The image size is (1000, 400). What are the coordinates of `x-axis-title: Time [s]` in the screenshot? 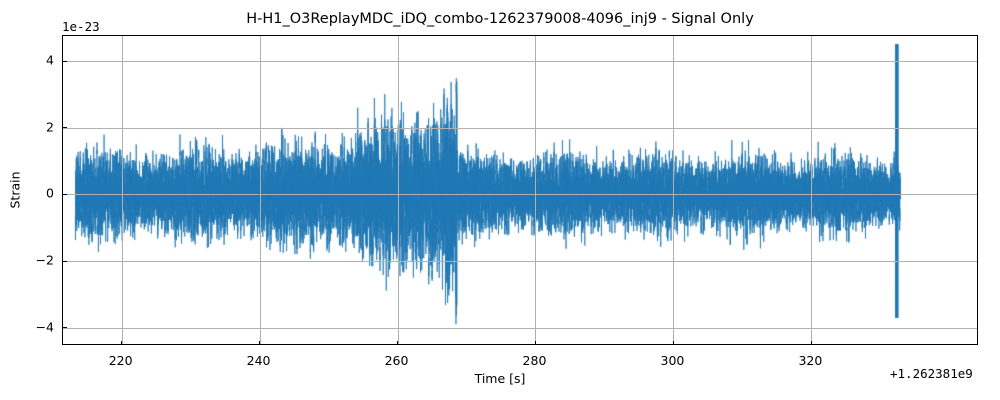 It's located at (500, 378).